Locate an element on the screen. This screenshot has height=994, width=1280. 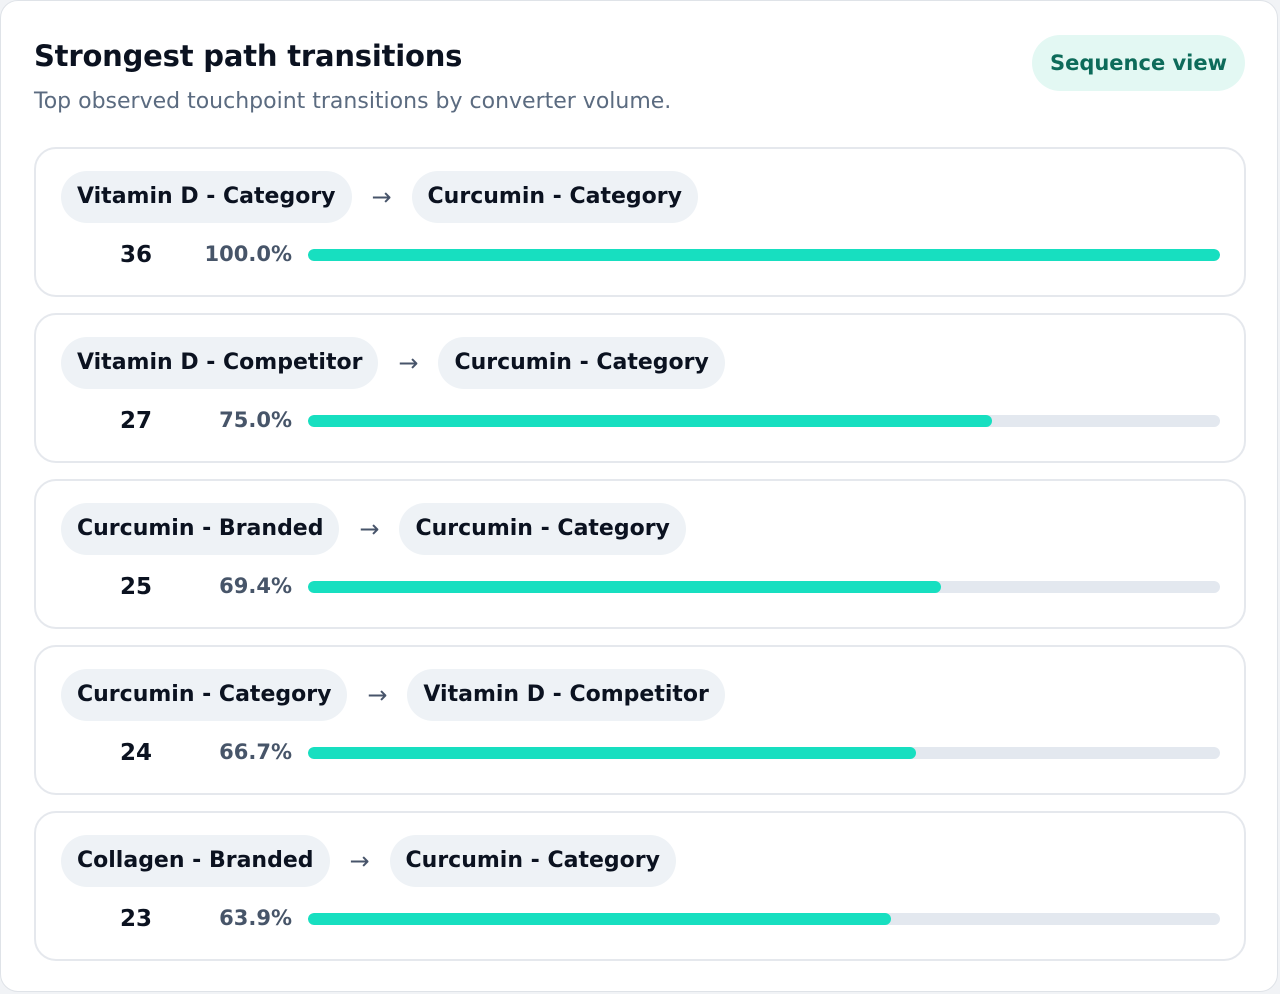
transition-path: Collagen - Branded → Curcumin - Category is located at coordinates (368, 861).